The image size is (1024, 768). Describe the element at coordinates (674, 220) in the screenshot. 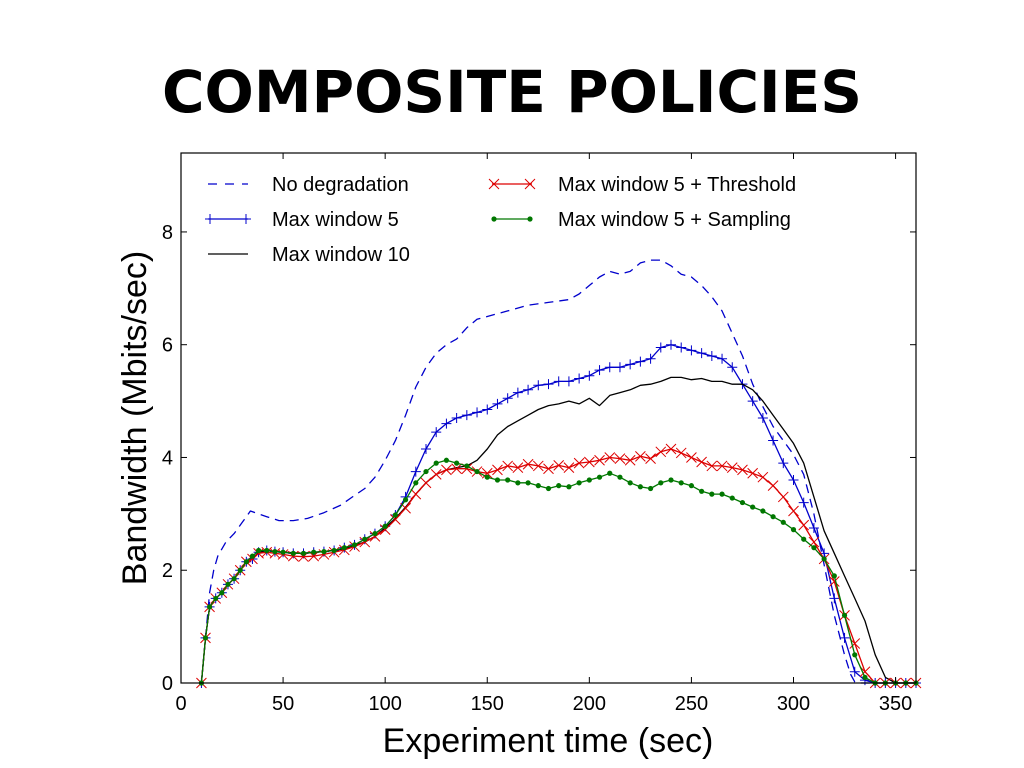

I see `legend-label: Max window 5 + Sampling` at that location.